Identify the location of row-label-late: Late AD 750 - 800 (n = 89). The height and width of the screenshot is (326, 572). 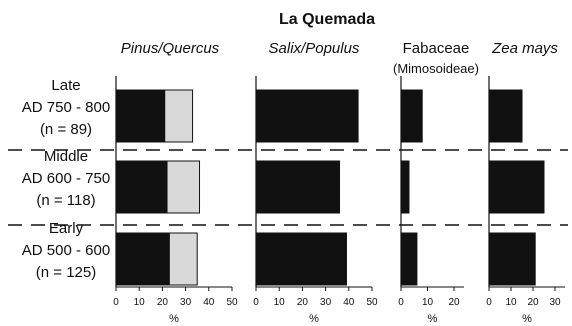
(66, 107).